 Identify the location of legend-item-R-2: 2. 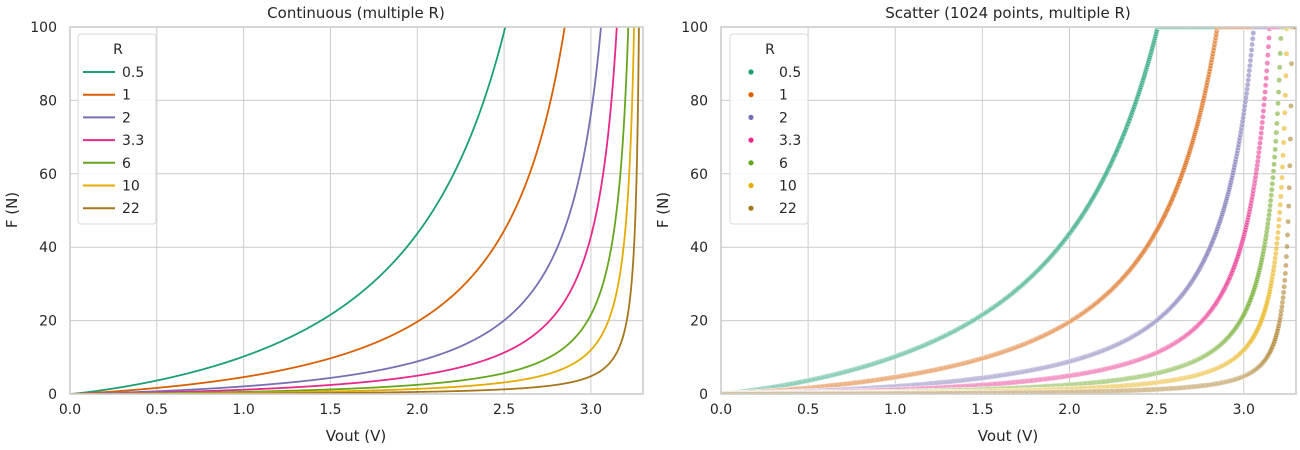
(107, 118).